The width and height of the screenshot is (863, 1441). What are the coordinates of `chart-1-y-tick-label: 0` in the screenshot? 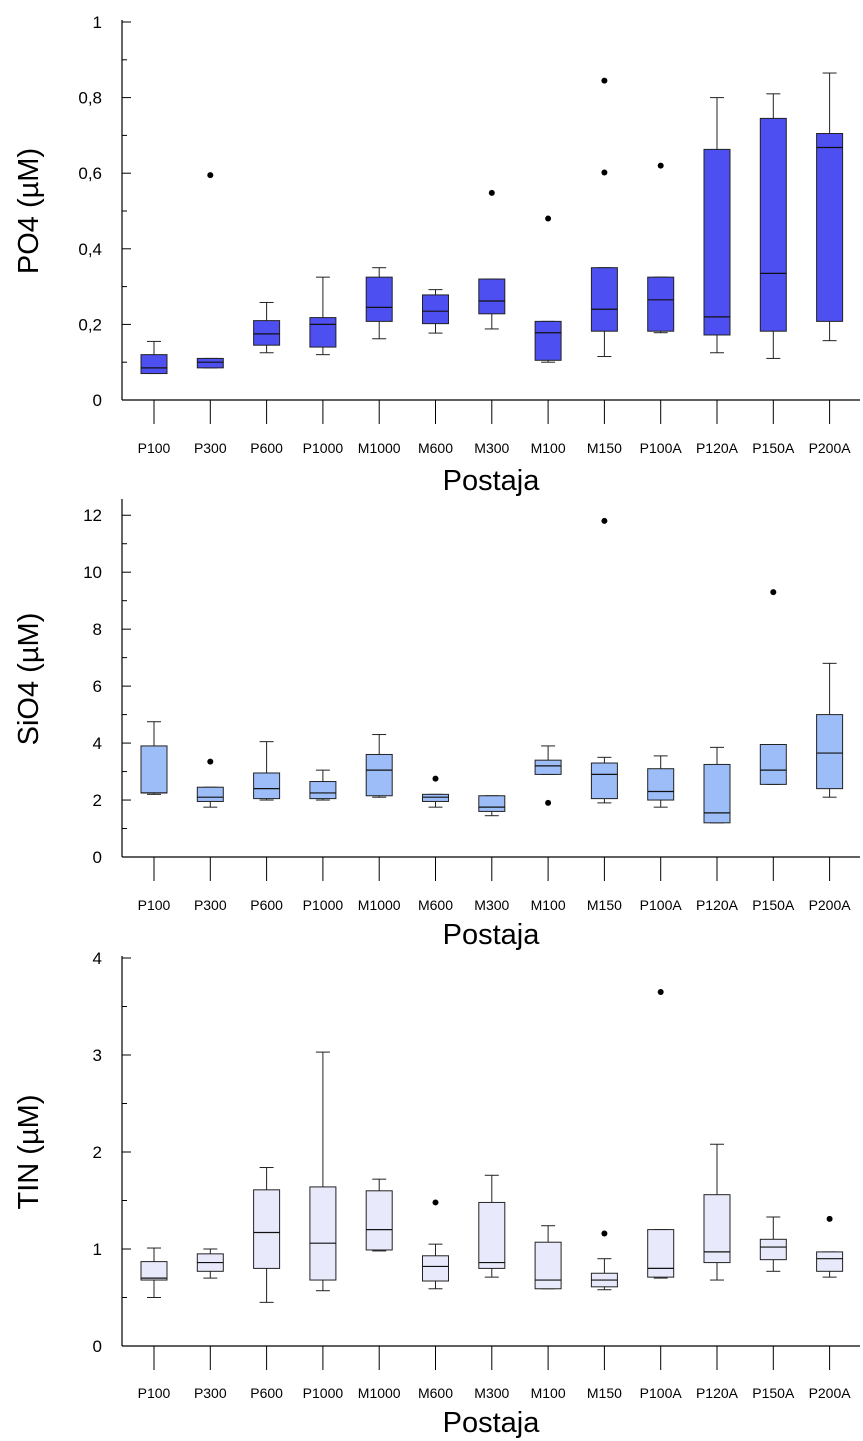 It's located at (97, 400).